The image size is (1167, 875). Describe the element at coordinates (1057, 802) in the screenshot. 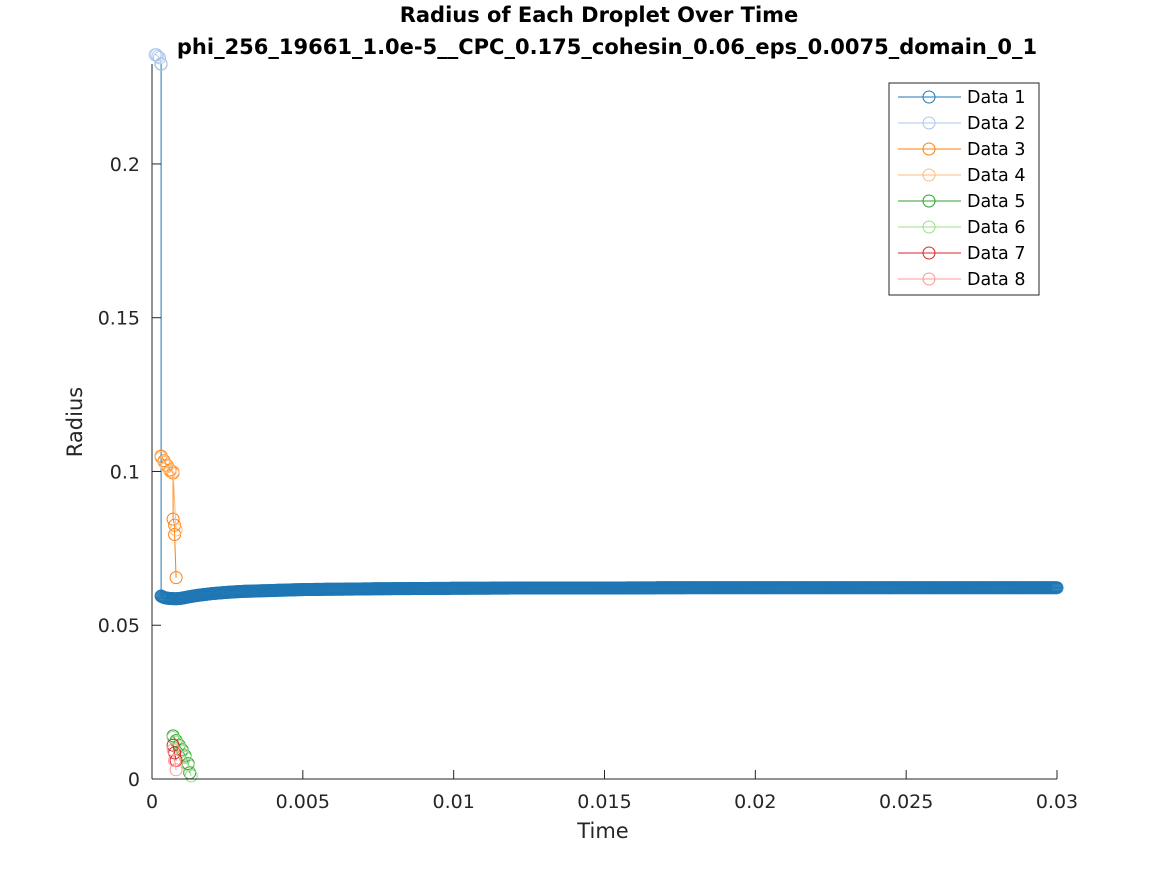

I see `x-tick-label: 0.03` at that location.